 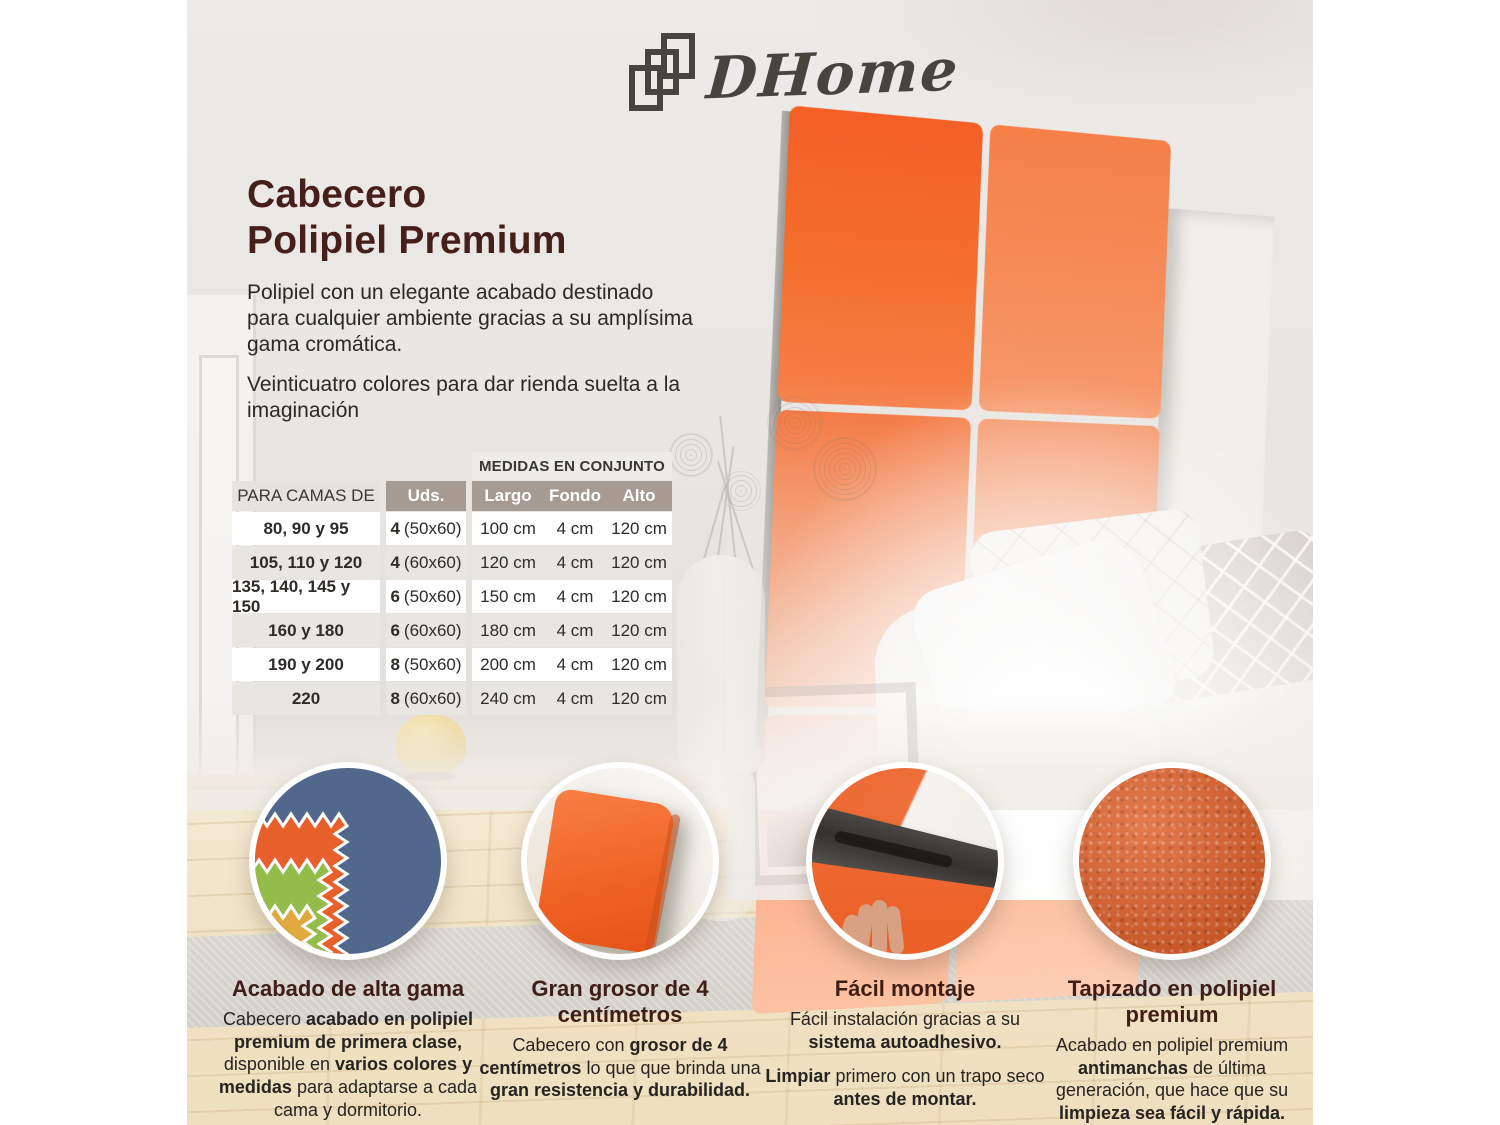 What do you see at coordinates (508, 528) in the screenshot?
I see `cell-largo: 100 cm` at bounding box center [508, 528].